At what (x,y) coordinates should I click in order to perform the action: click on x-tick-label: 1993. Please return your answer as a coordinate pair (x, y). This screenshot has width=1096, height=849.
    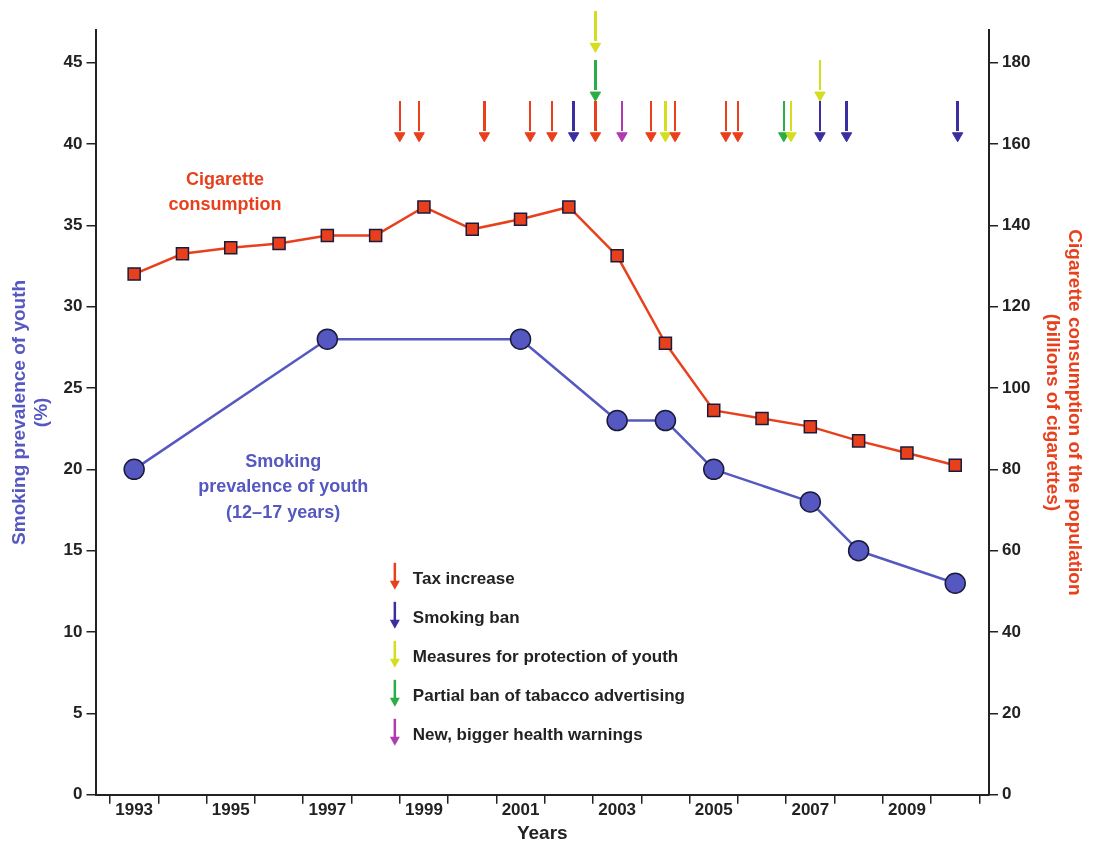
    Looking at the image, I should click on (134, 809).